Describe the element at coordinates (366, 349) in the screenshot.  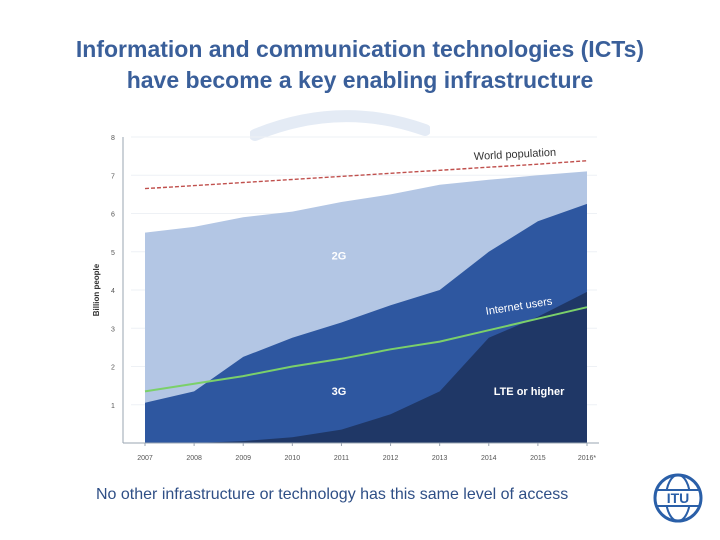
I see `line-internet-users` at that location.